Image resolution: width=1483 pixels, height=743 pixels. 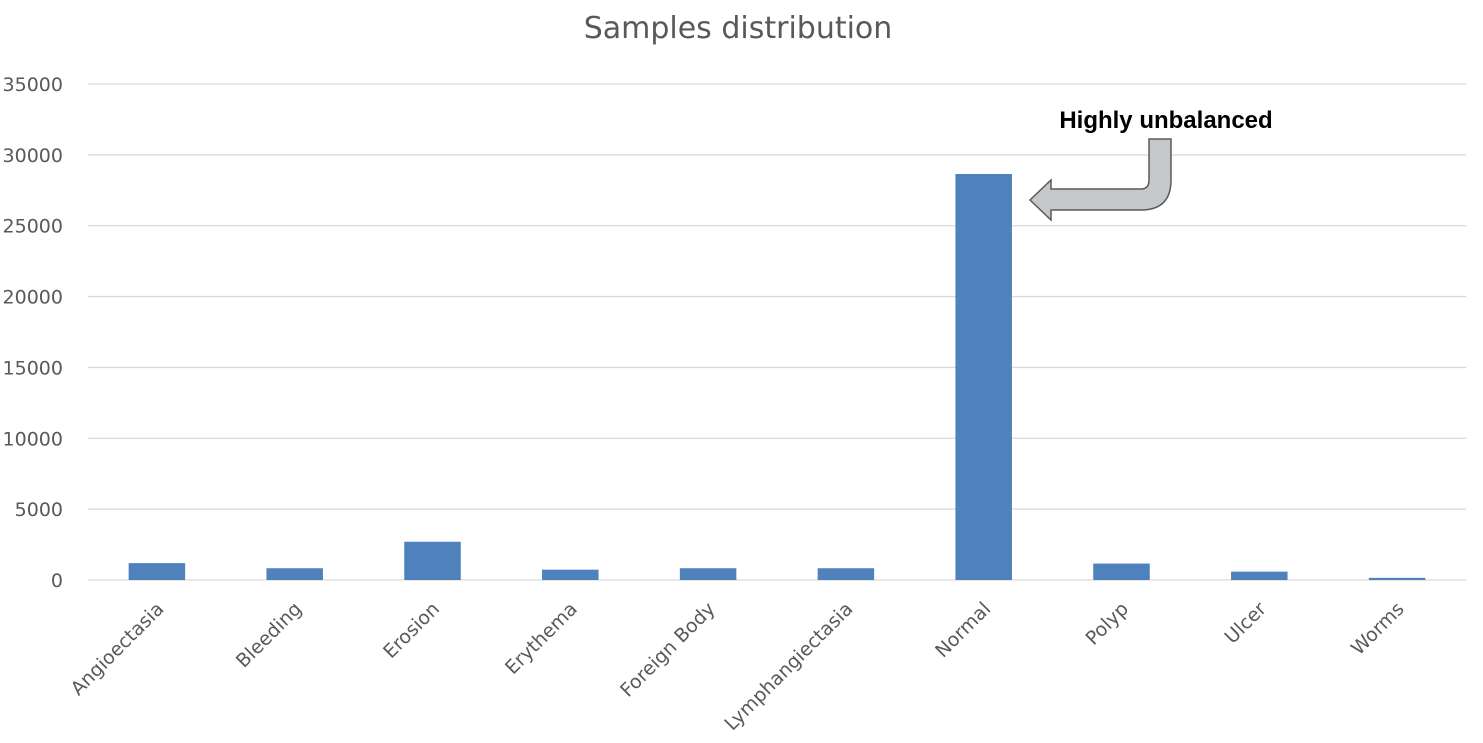 What do you see at coordinates (1100, 180) in the screenshot?
I see `arrow-icon` at bounding box center [1100, 180].